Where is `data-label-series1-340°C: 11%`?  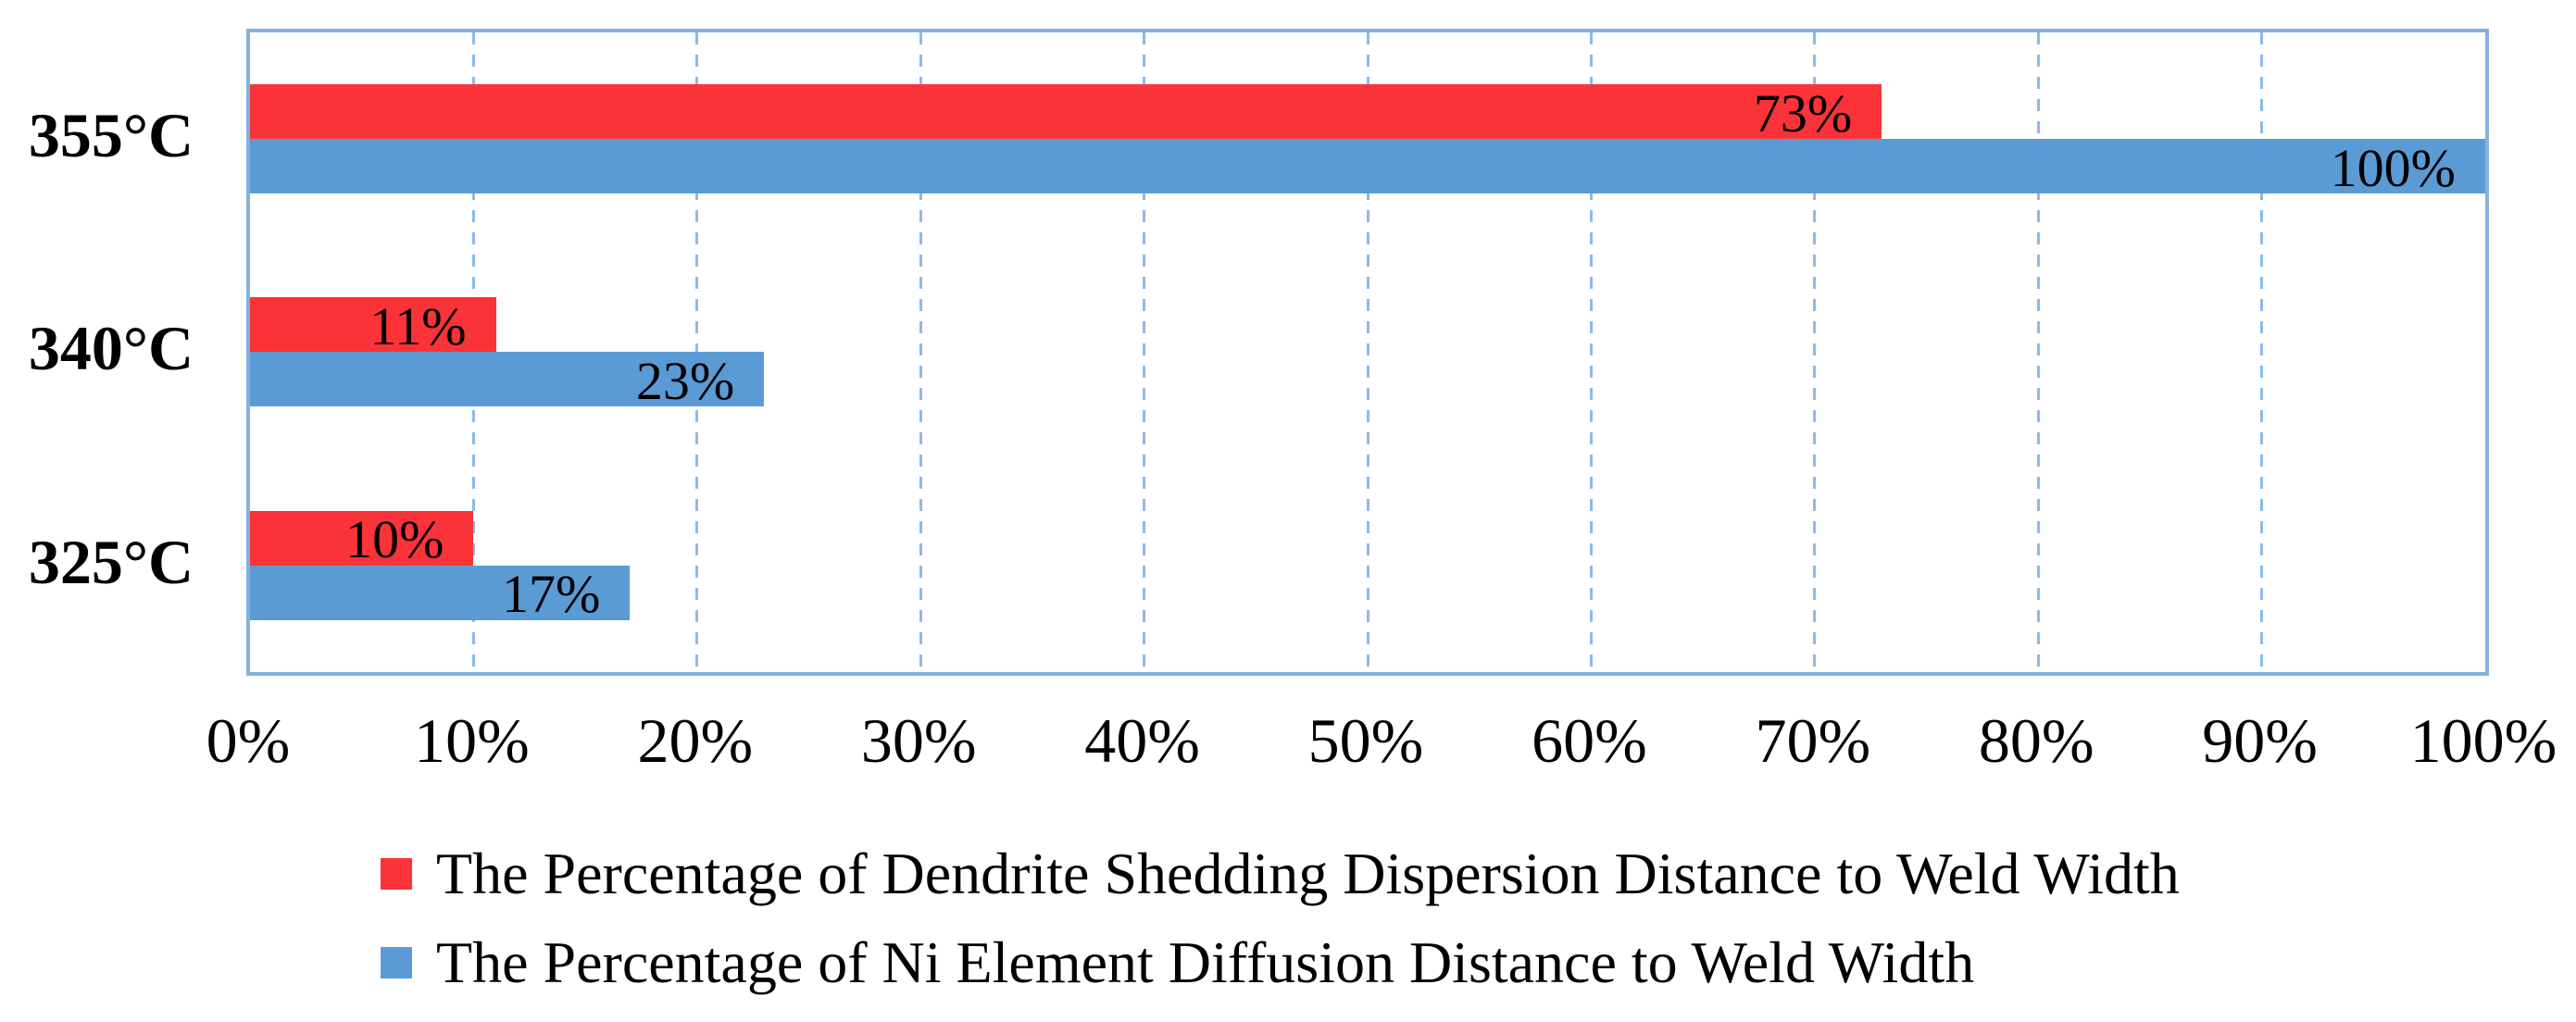 data-label-series1-340°C: 11% is located at coordinates (418, 325).